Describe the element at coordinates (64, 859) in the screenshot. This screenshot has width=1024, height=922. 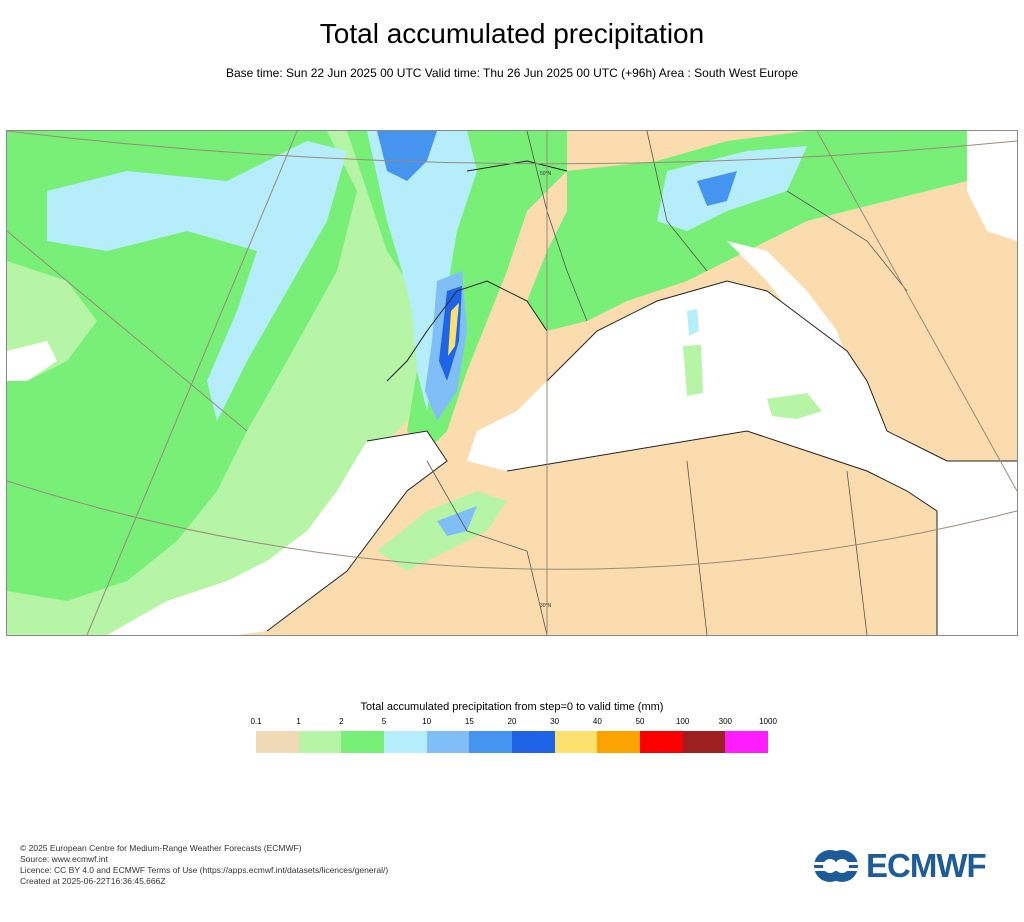
I see `footer-source: Source: www.ecmwf.int` at that location.